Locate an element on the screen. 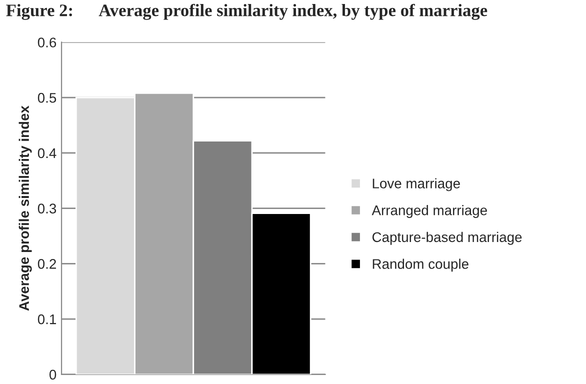 The image size is (586, 384). y-axis-title: Average profile similarity index is located at coordinates (25, 208).